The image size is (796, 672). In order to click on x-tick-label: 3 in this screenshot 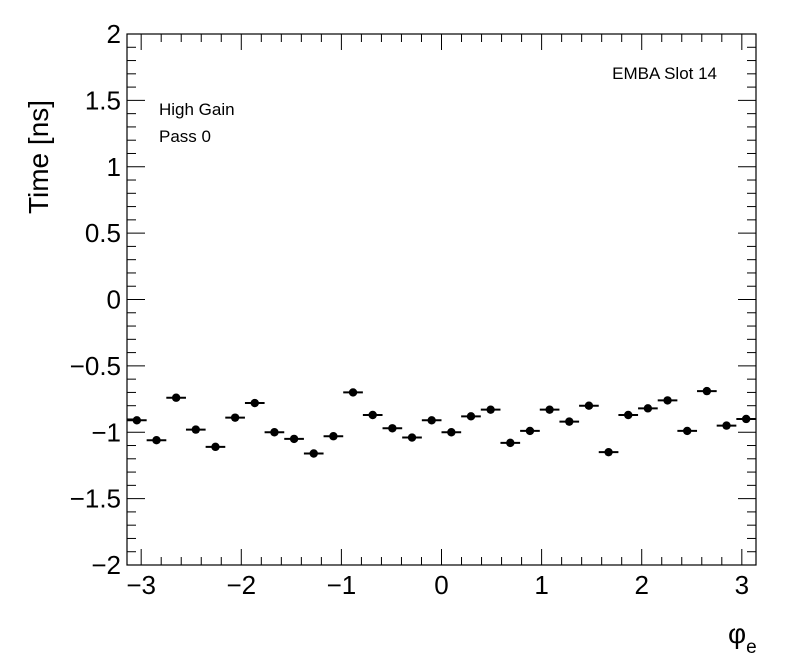, I will do `click(742, 585)`.